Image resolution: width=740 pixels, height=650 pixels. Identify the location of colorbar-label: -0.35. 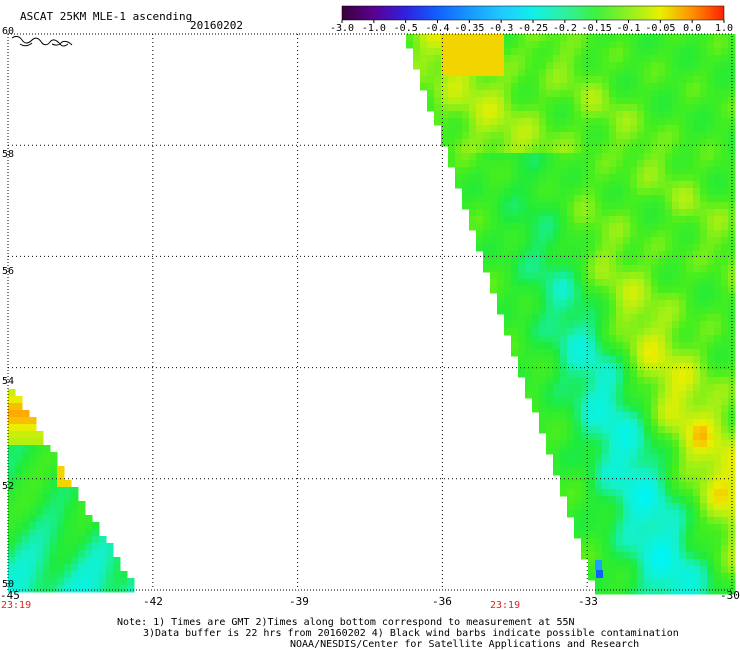
(469, 28).